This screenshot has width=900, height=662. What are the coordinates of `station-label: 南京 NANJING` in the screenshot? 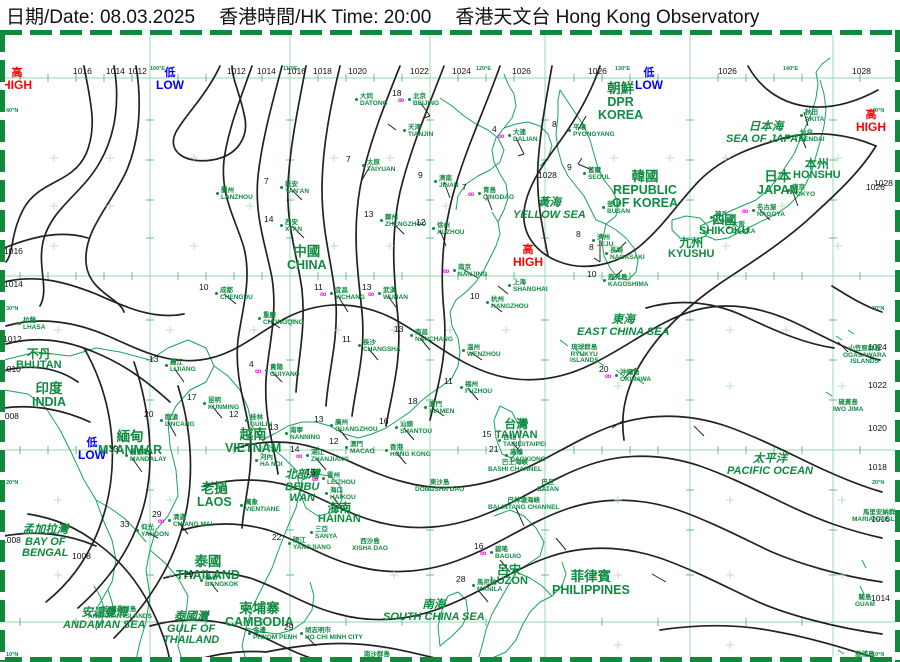 It's located at (473, 271).